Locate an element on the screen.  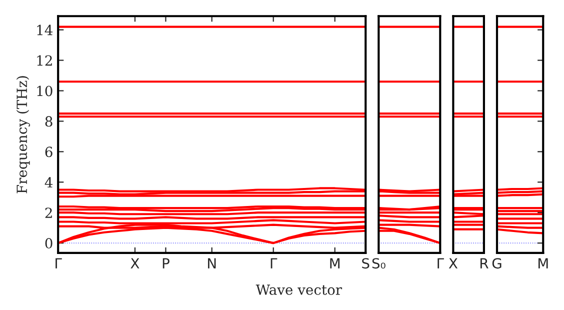
x-tick-label: G is located at coordinates (497, 263).